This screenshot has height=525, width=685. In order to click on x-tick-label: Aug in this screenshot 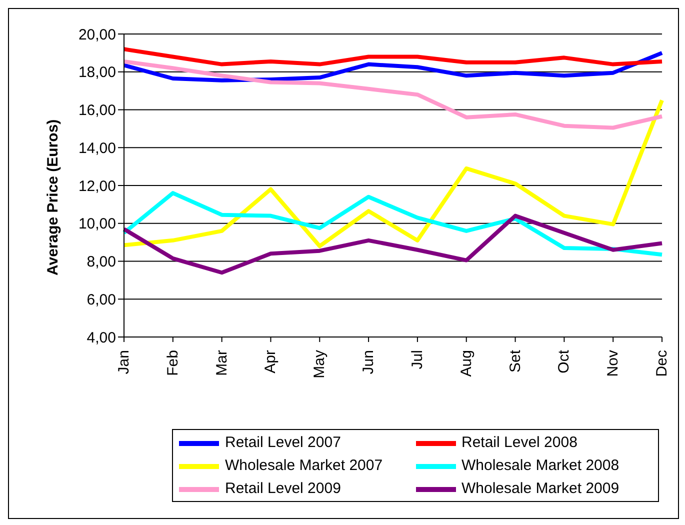, I will do `click(466, 363)`.